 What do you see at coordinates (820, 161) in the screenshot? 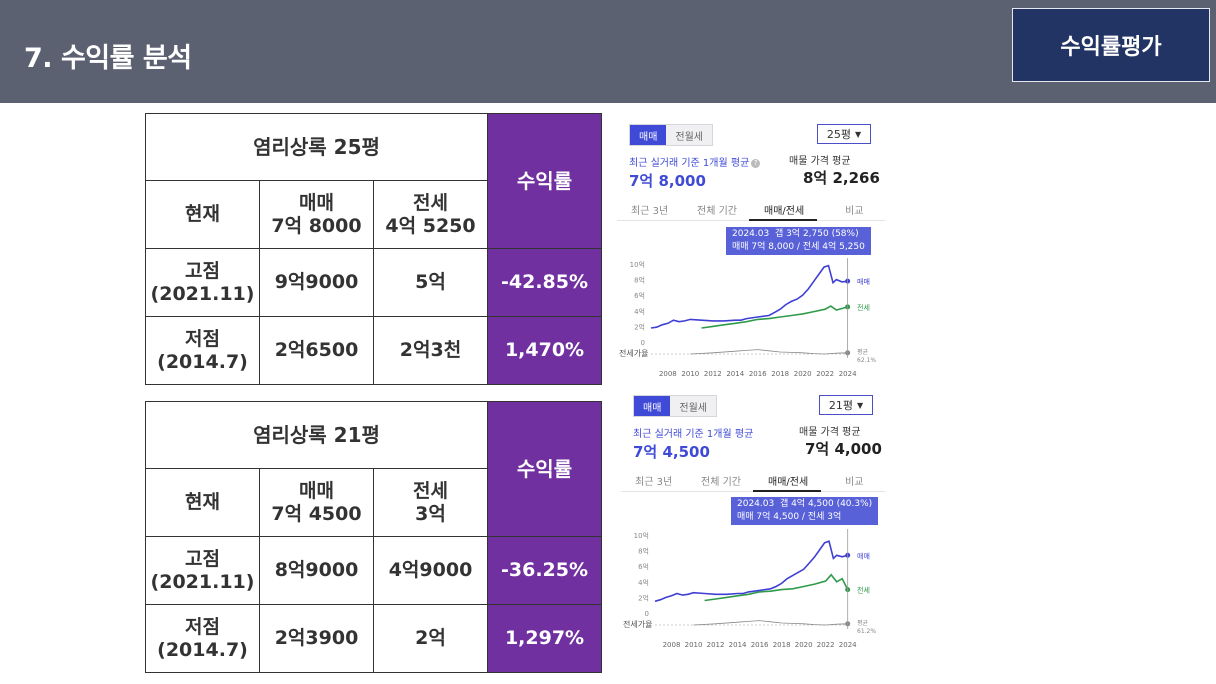
I see `ask-label: 매물 가격 평균` at bounding box center [820, 161].